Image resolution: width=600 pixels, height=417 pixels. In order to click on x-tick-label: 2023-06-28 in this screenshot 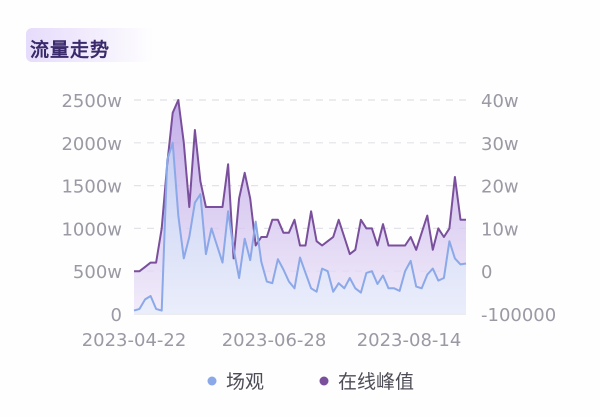, I will do `click(274, 340)`.